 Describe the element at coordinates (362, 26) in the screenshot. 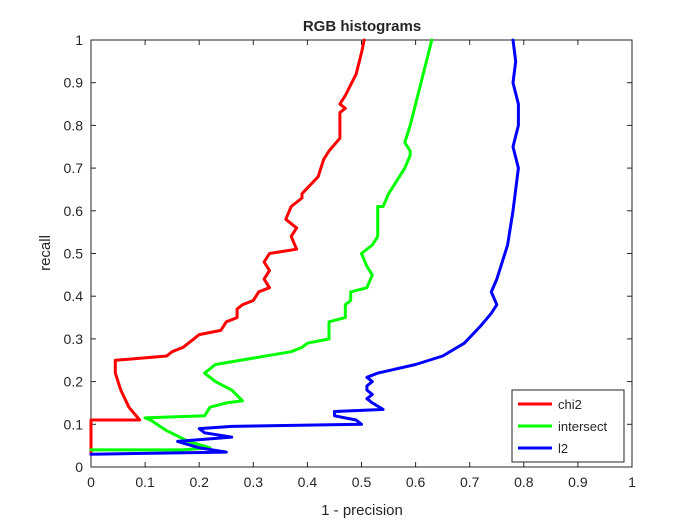

I see `chart-title: RGB histograms` at that location.